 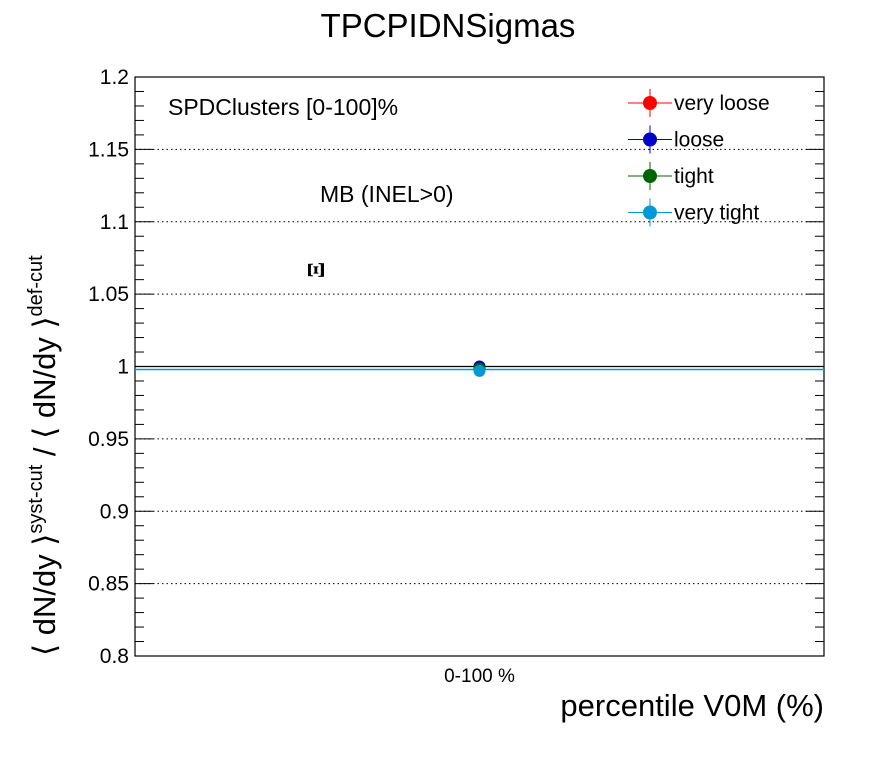 What do you see at coordinates (387, 194) in the screenshot?
I see `event-class-annotation: MB (INEL>0)` at bounding box center [387, 194].